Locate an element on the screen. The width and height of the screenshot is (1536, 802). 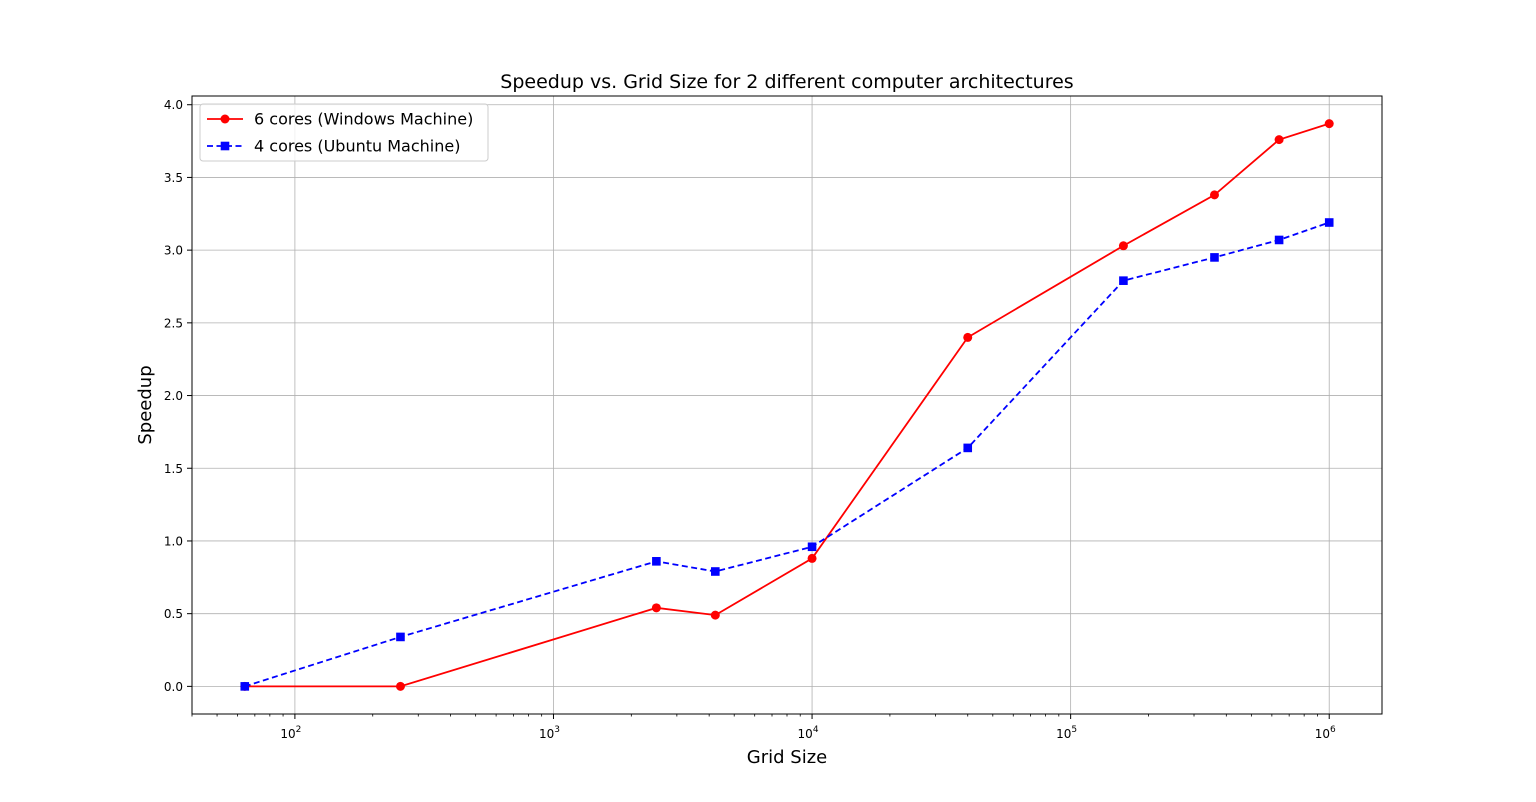
x-axis-ticks: 10² 10³ 10⁴ 10⁵ 10⁶ is located at coordinates (808, 727).